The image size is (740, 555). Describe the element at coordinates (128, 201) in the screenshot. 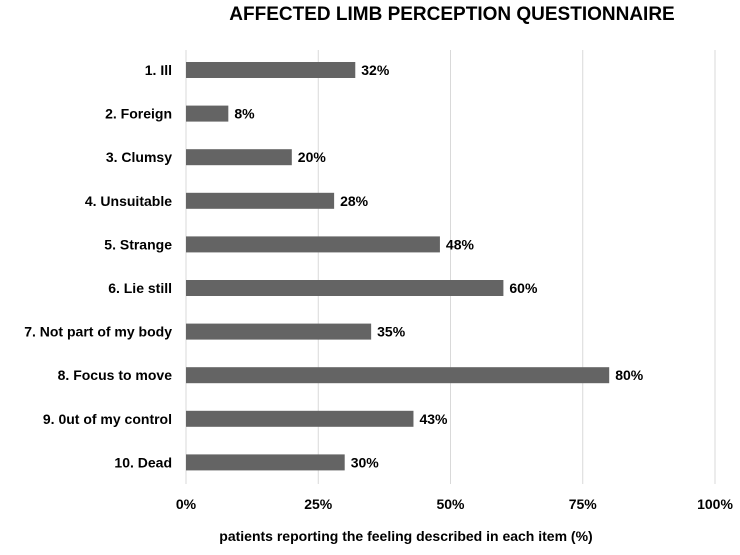

I see `category-label-4: 4. Unsuitable` at that location.